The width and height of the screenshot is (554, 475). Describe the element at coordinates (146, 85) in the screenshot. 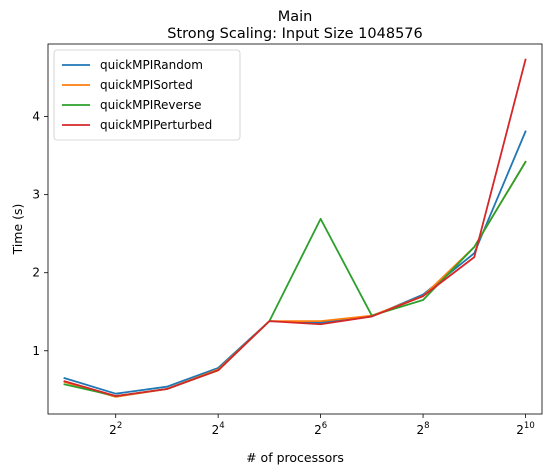

I see `legend-label: quickMPISorted` at that location.